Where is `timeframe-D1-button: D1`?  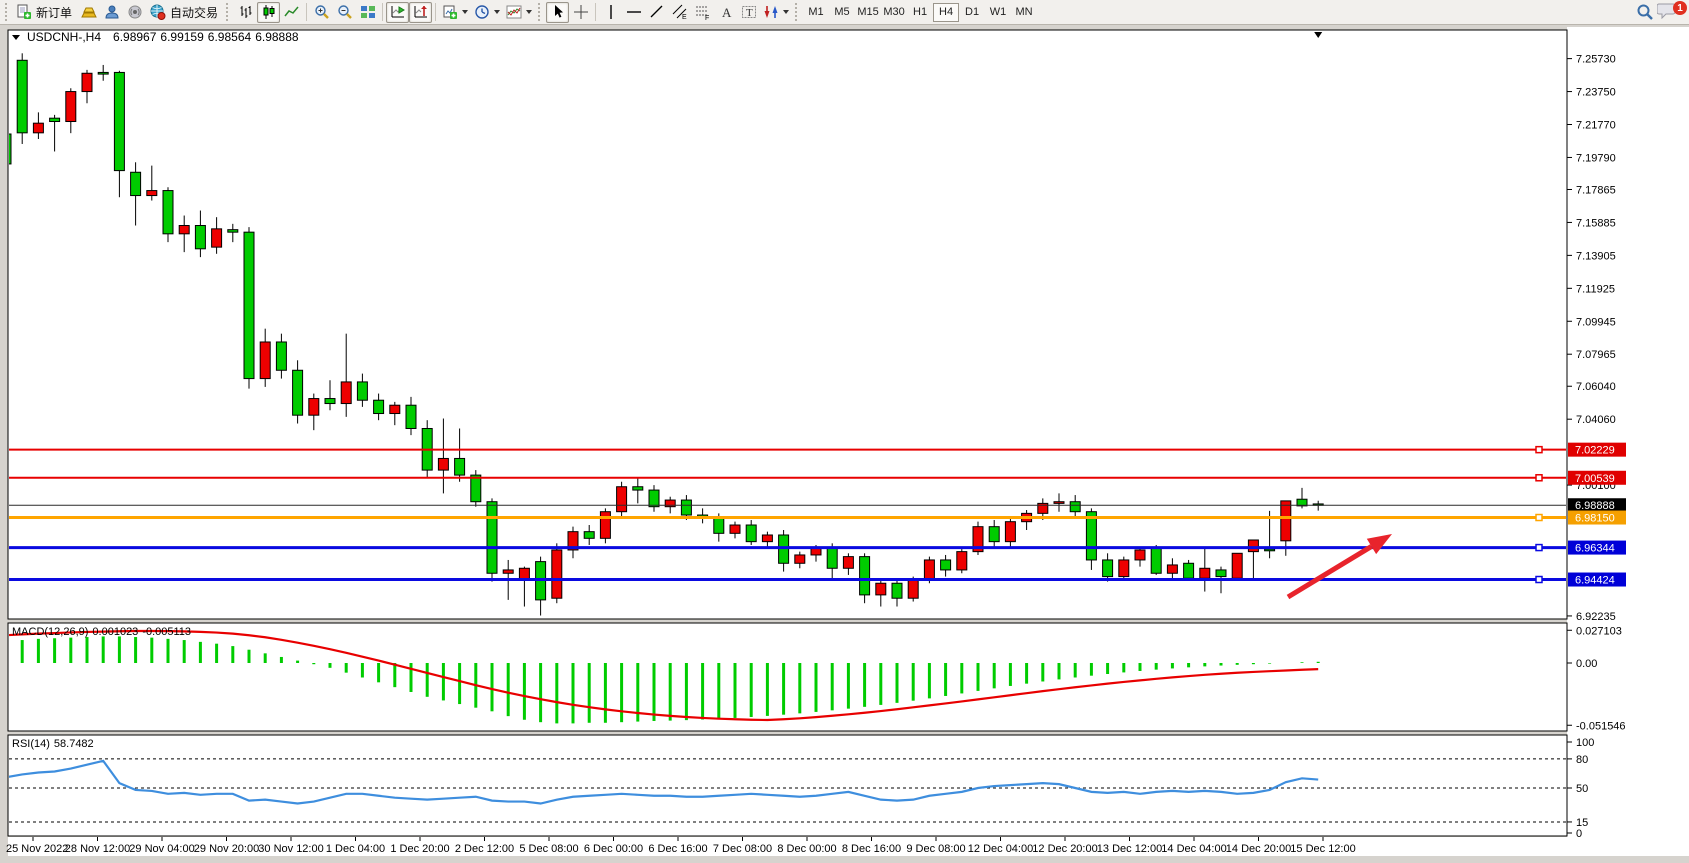 timeframe-D1-button: D1 is located at coordinates (972, 12).